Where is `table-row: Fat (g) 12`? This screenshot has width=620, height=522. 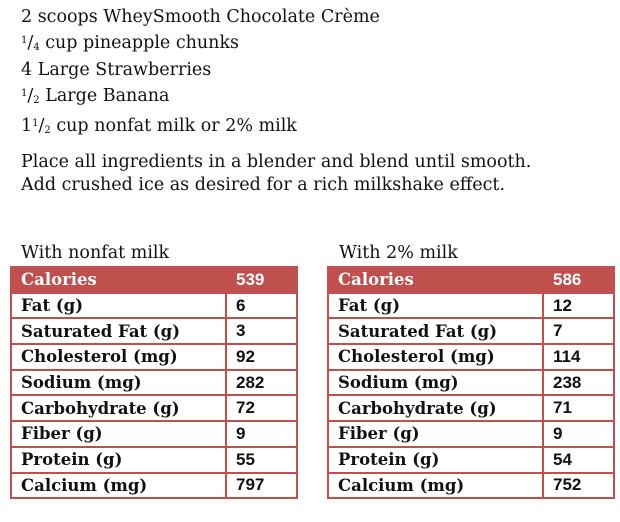 table-row: Fat (g) 12 is located at coordinates (471, 305).